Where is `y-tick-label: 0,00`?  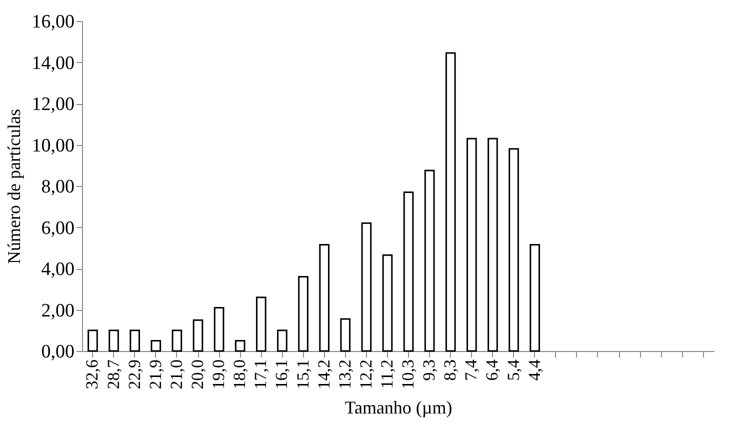 y-tick-label: 0,00 is located at coordinates (57, 352).